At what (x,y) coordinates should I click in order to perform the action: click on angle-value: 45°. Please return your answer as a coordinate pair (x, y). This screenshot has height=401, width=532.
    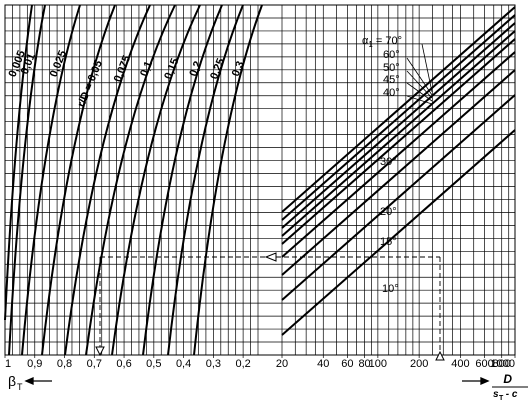
    Looking at the image, I should click on (391, 80).